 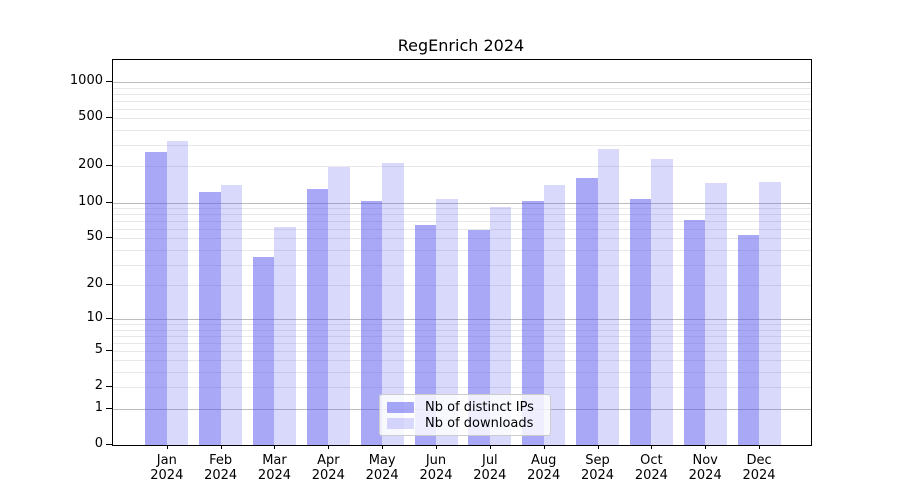 What do you see at coordinates (328, 468) in the screenshot?
I see `x-tick-label-apr: Apr 2024` at bounding box center [328, 468].